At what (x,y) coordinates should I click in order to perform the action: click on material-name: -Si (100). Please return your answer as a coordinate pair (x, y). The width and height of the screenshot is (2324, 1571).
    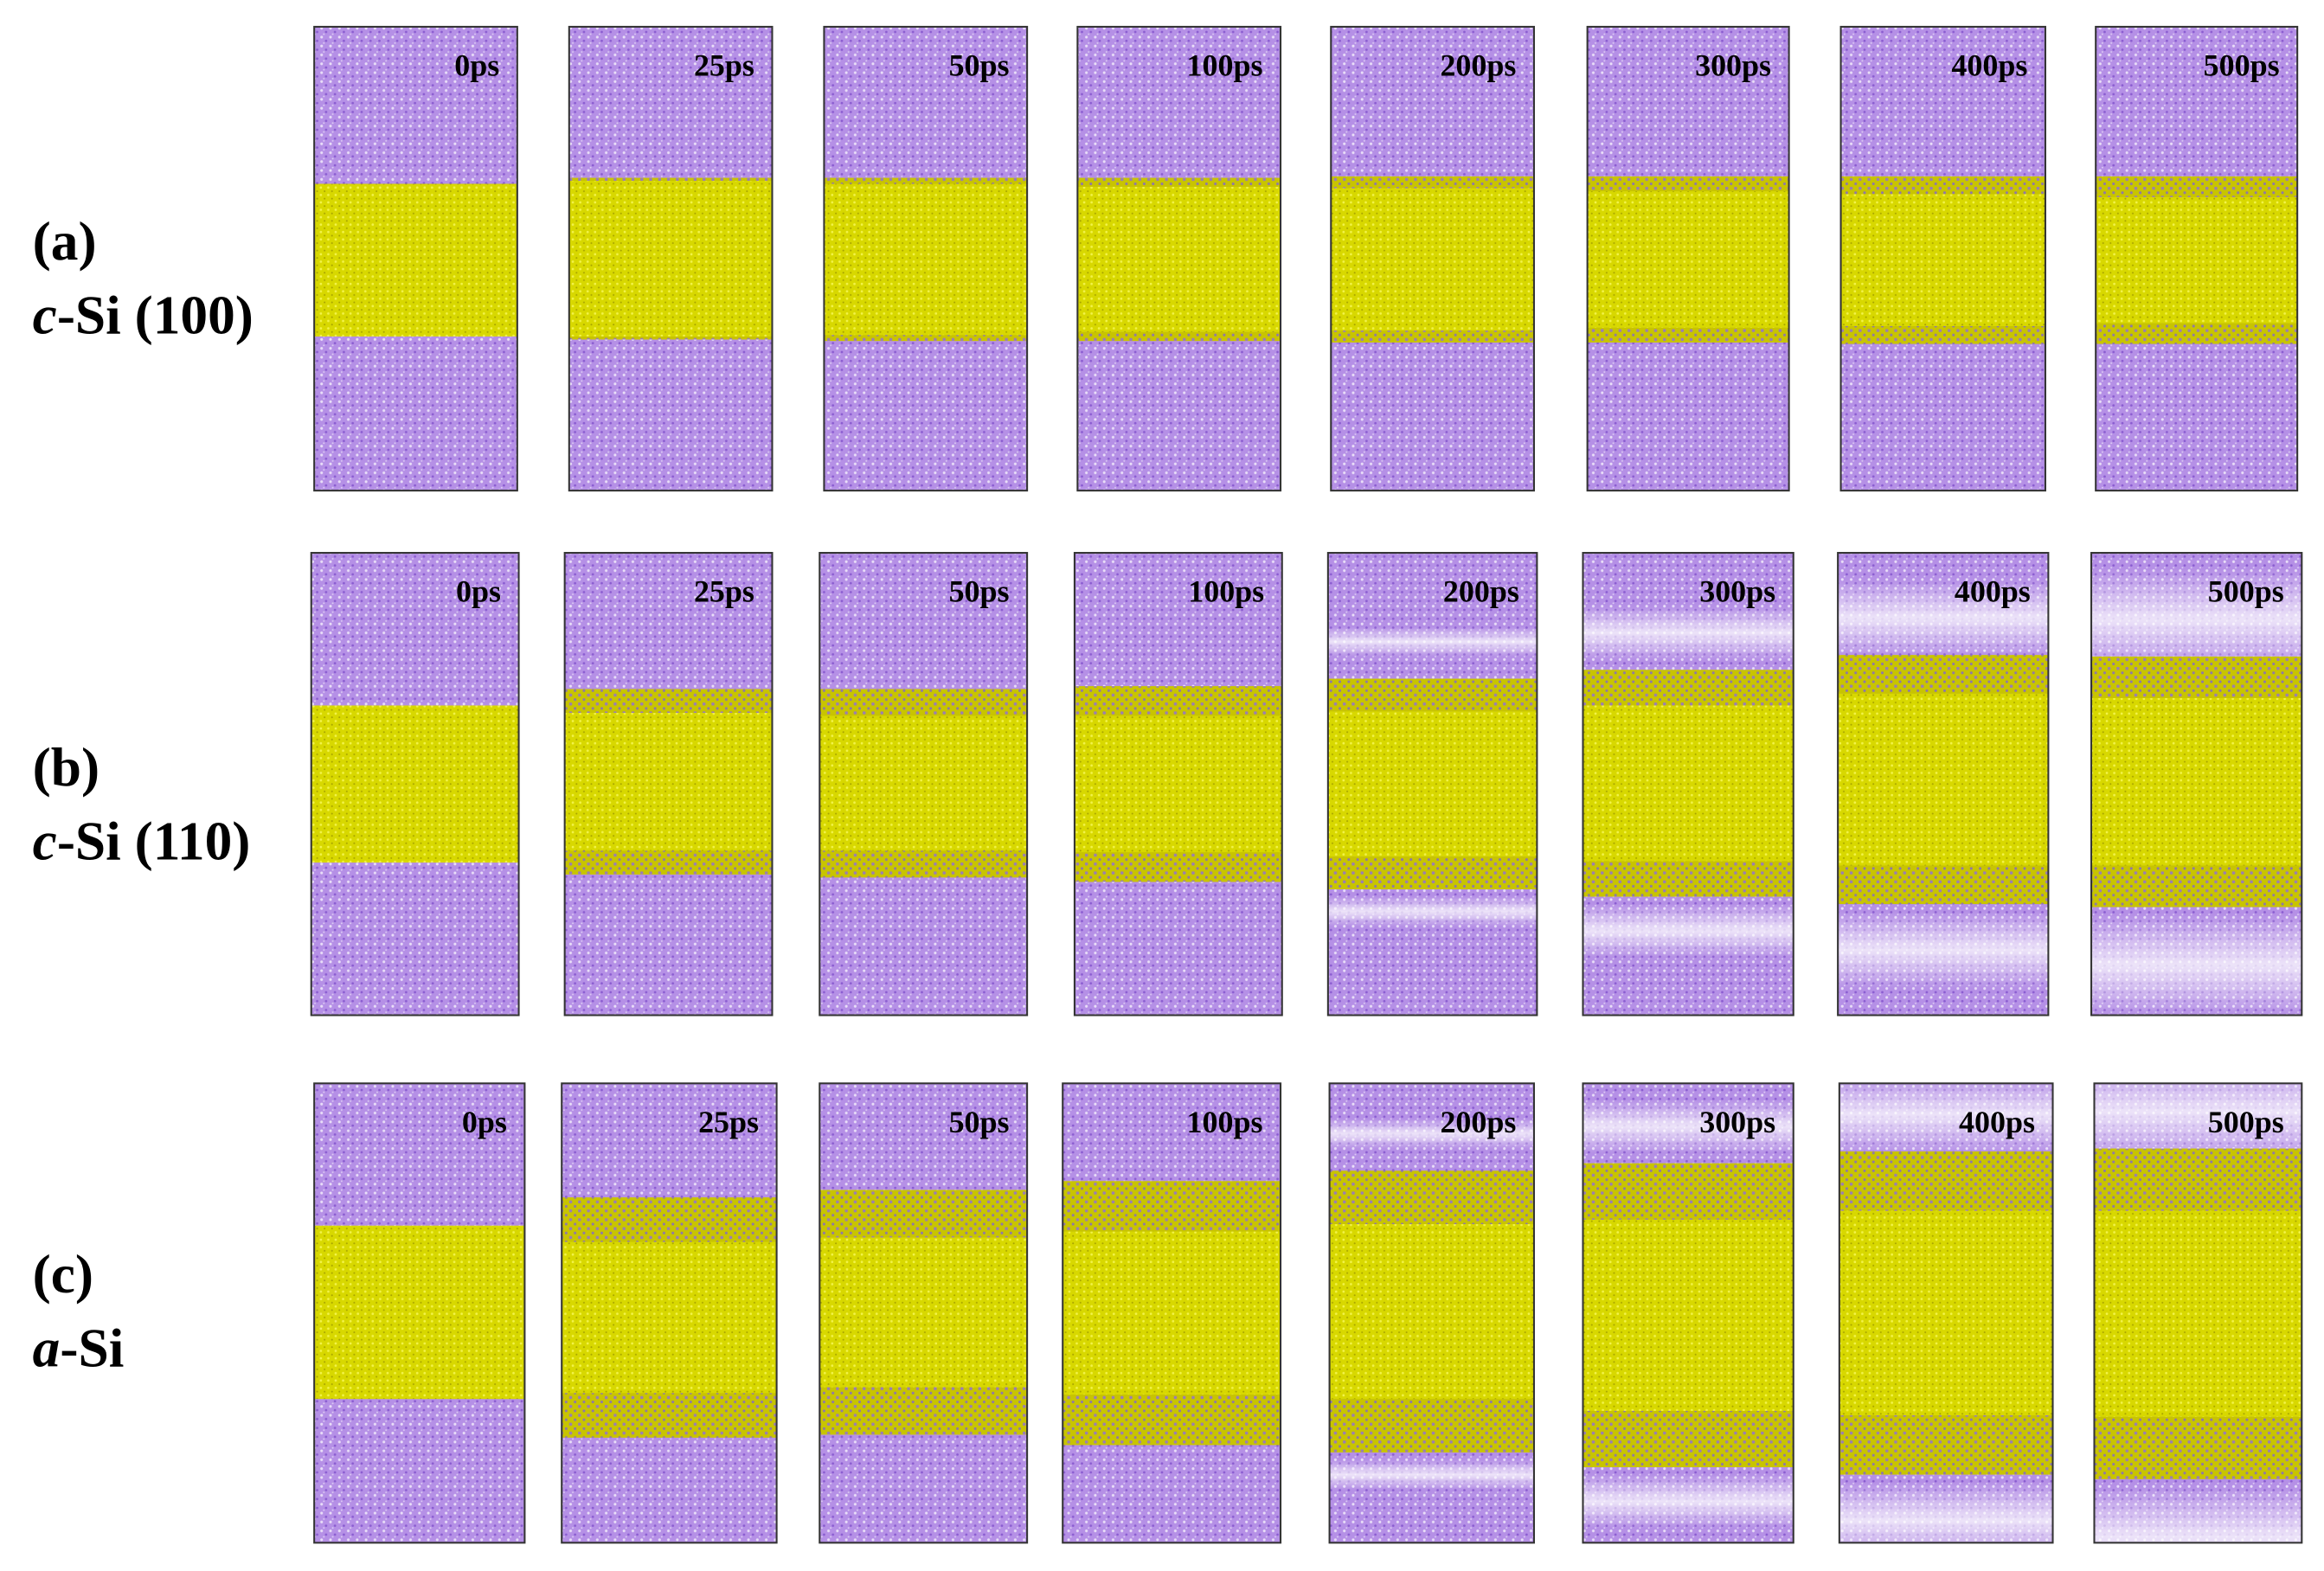
    Looking at the image, I should click on (155, 315).